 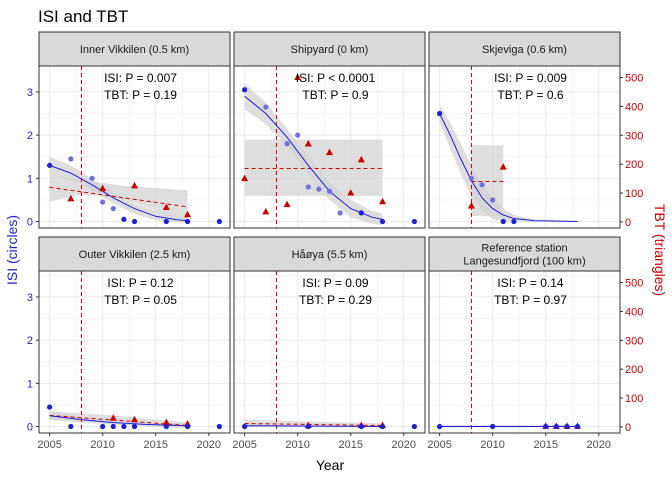 What do you see at coordinates (335, 95) in the screenshot?
I see `tbt-p-value: TBT: P = 0.9` at bounding box center [335, 95].